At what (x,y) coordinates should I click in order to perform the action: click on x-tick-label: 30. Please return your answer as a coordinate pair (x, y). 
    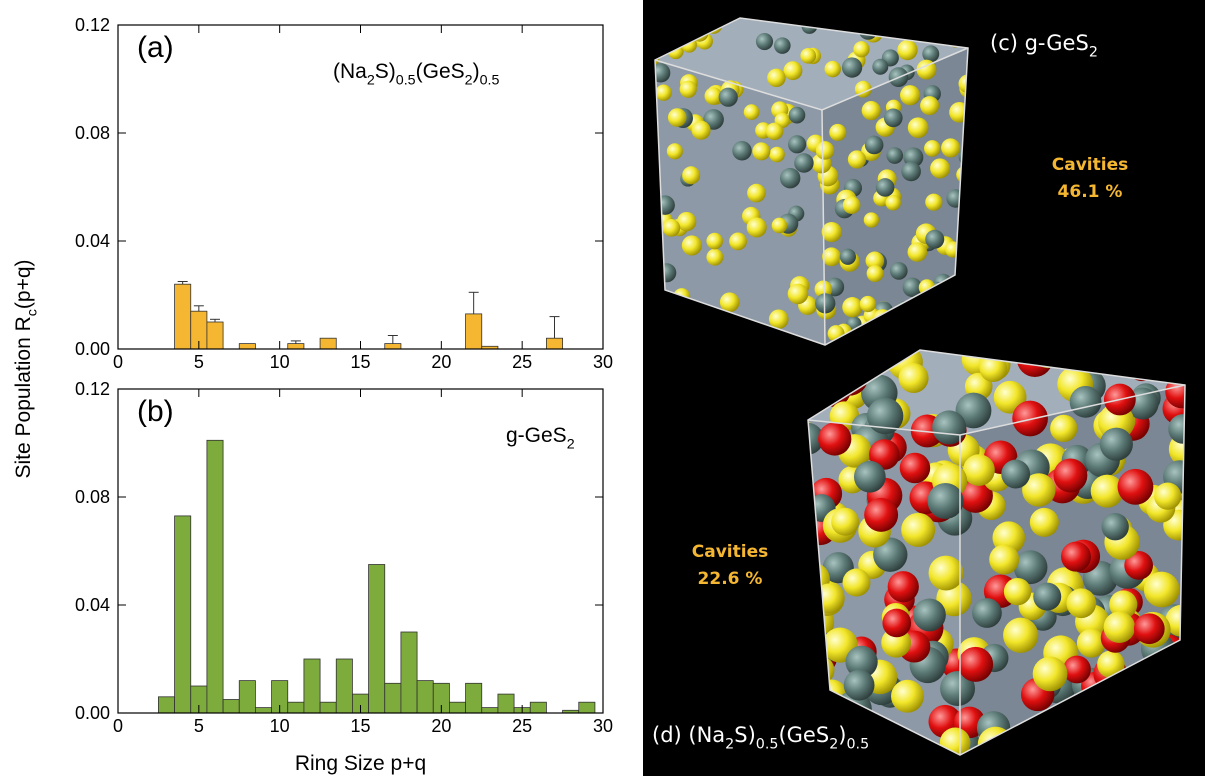
    Looking at the image, I should click on (603, 362).